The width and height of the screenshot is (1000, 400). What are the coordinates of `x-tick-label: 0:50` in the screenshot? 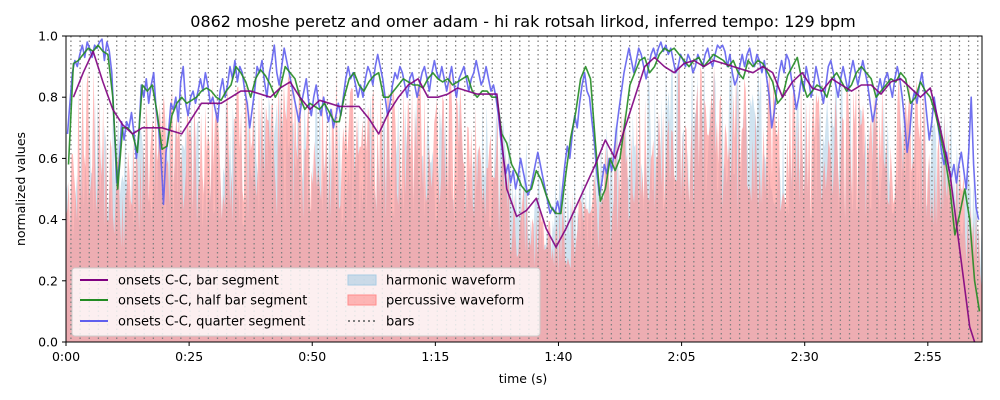 It's located at (312, 356).